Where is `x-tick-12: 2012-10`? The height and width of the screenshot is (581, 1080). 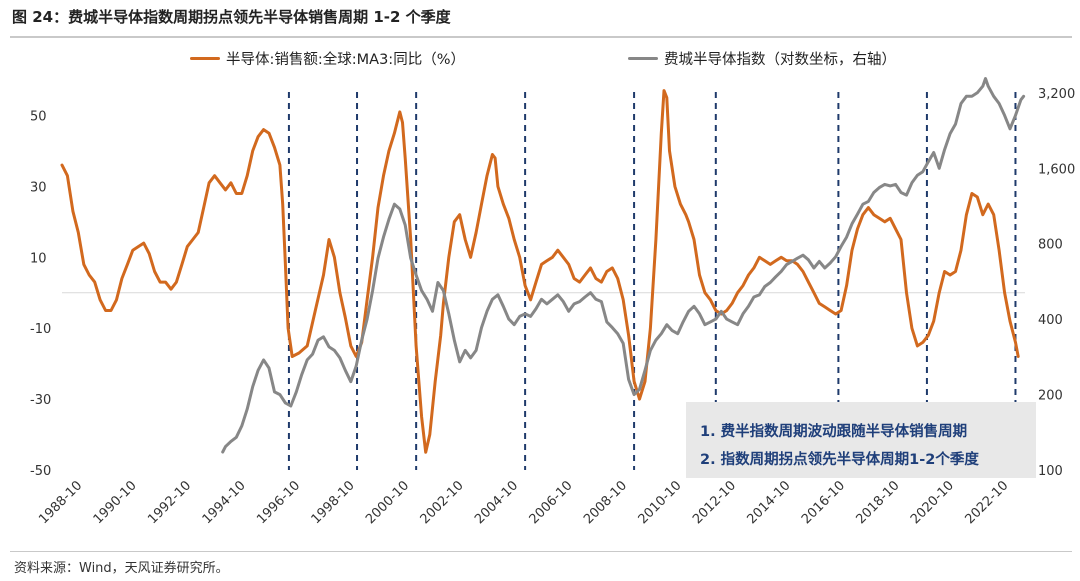 x-tick-12: 2012-10 is located at coordinates (714, 502).